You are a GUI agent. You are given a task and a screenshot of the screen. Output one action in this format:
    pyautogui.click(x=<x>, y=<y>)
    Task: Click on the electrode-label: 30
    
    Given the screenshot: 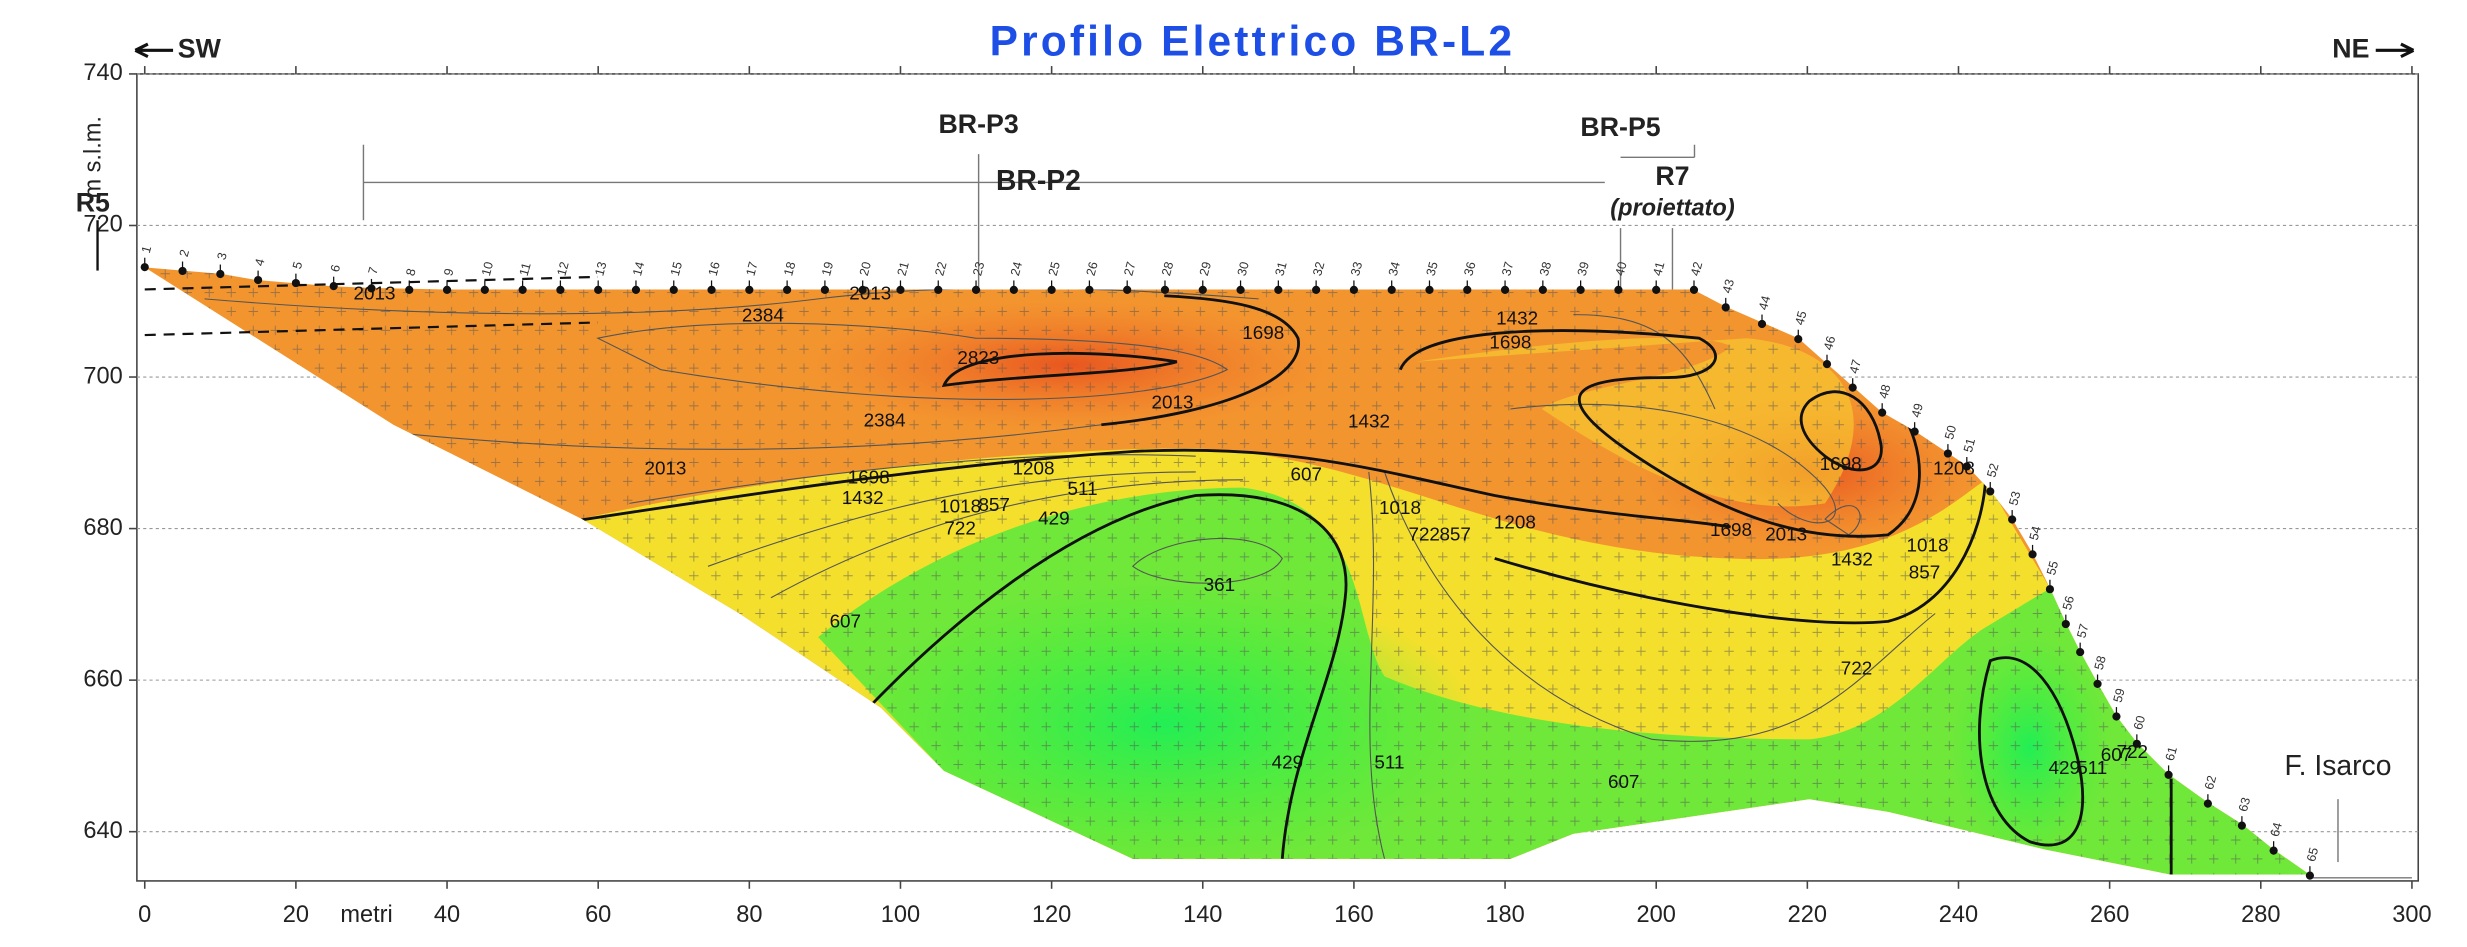 What is the action you would take?
    pyautogui.click(x=1243, y=268)
    